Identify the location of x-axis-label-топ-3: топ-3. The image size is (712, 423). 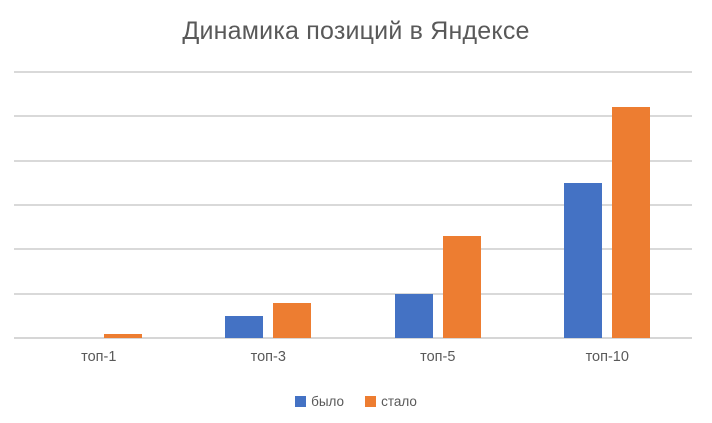
(268, 357).